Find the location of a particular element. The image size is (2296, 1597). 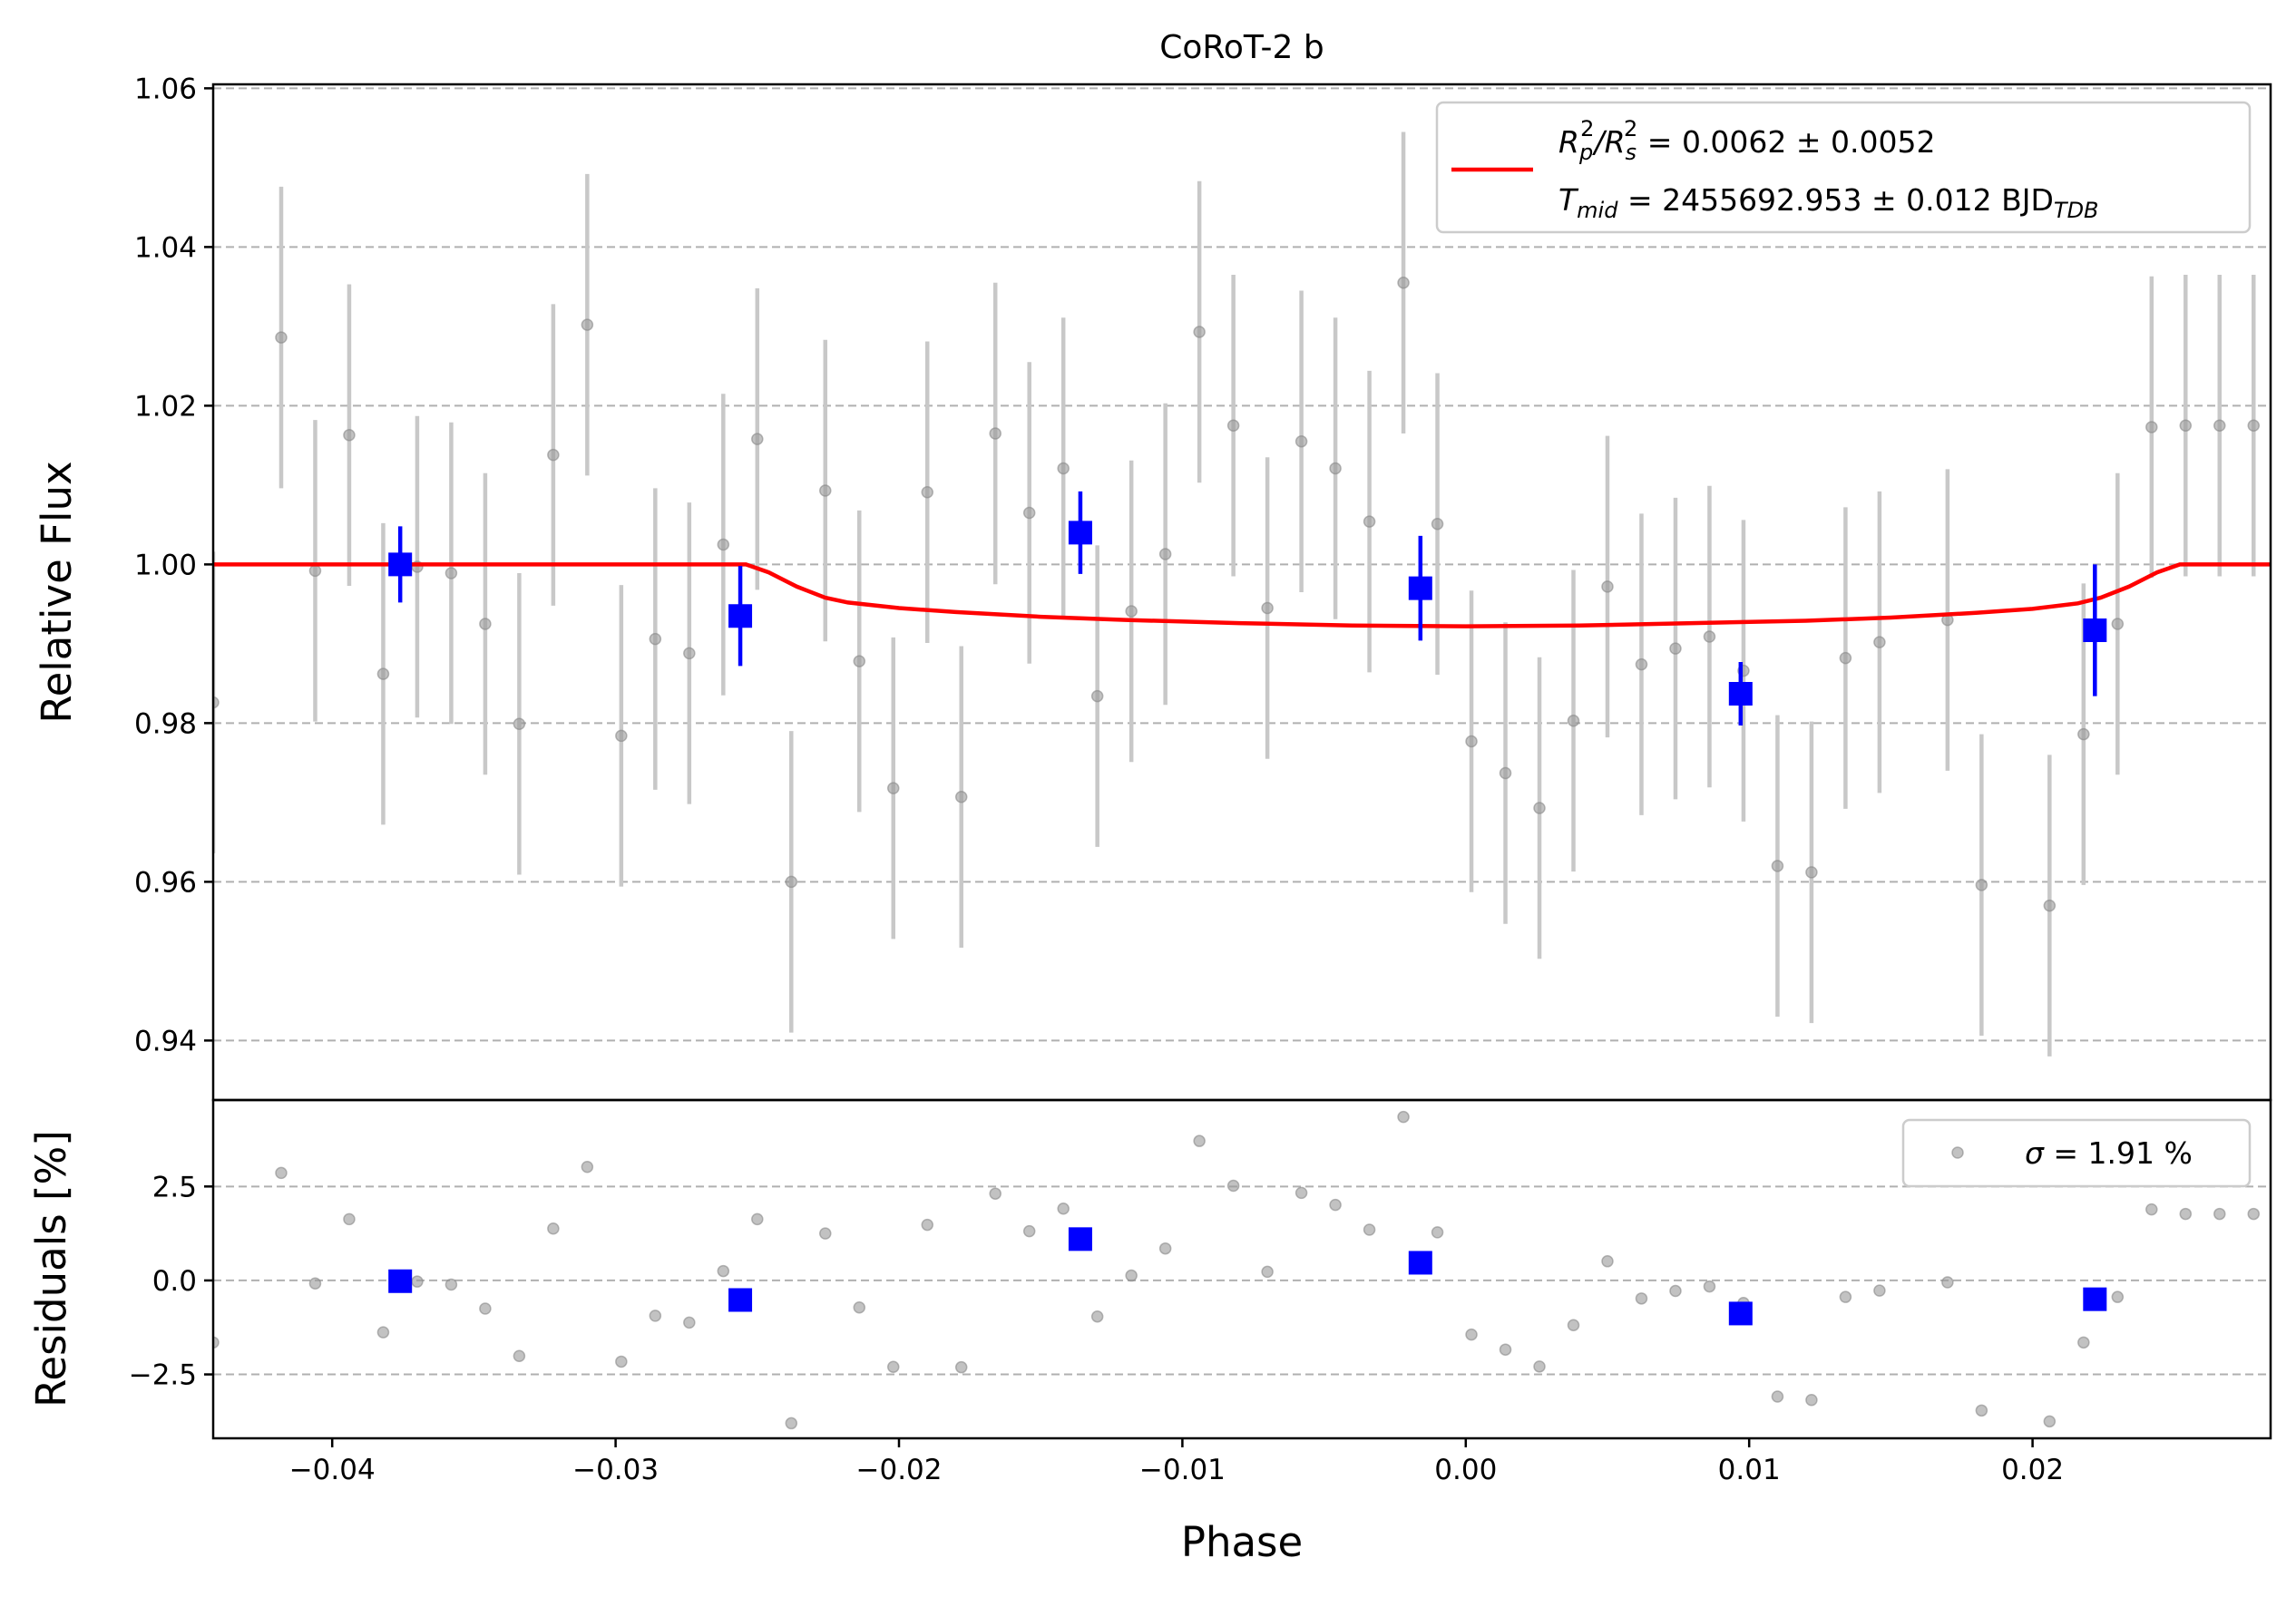

flux-y-tick-label: 0.98 is located at coordinates (165, 723).